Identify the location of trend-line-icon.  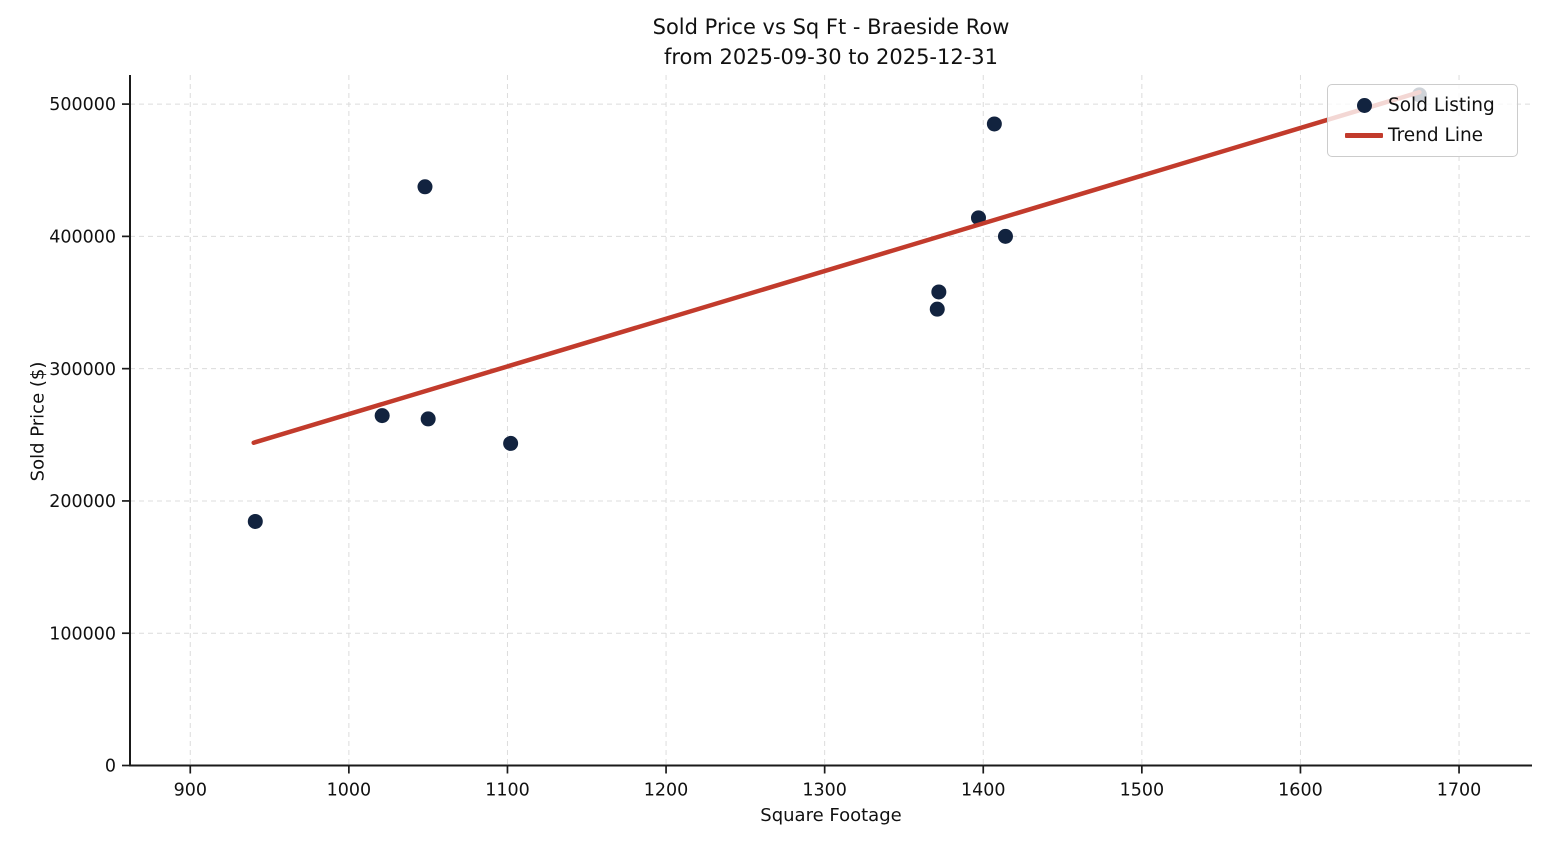
(1364, 135).